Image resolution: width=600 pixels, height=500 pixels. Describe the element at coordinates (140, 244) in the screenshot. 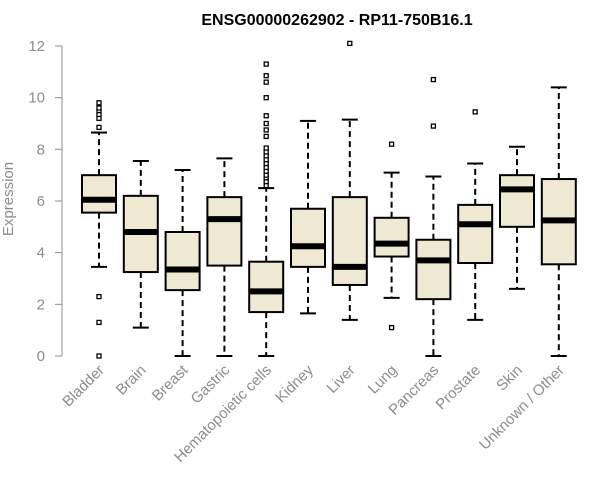

I see `box-brain` at that location.